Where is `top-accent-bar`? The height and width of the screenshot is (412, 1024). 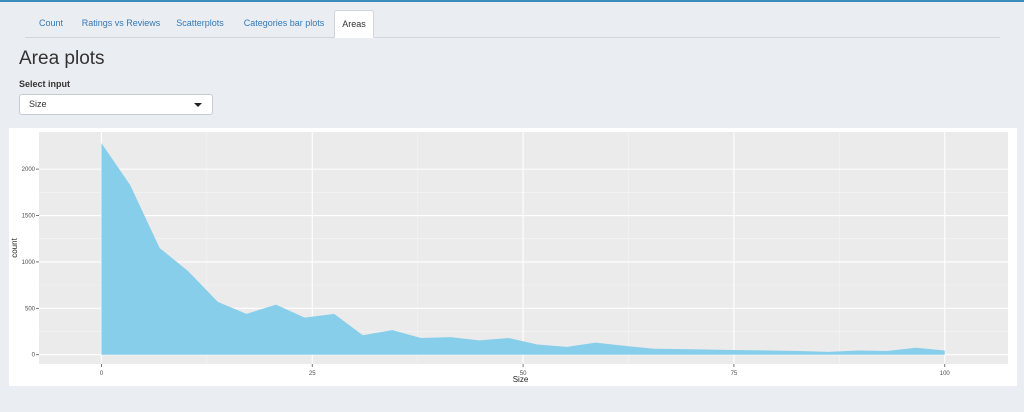 top-accent-bar is located at coordinates (512, 1).